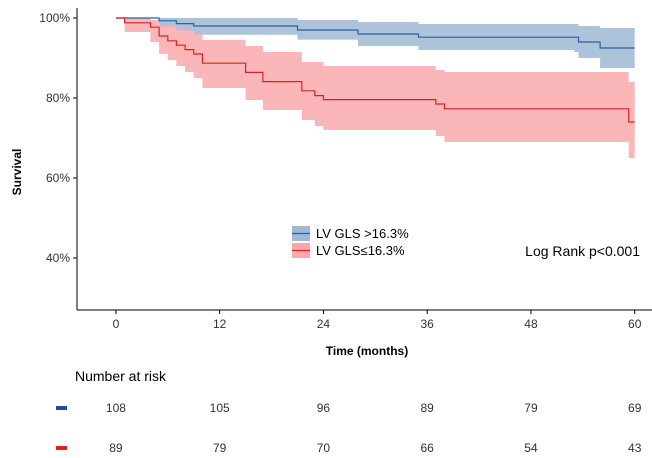  What do you see at coordinates (635, 408) in the screenshot?
I see `risk-count: 69` at bounding box center [635, 408].